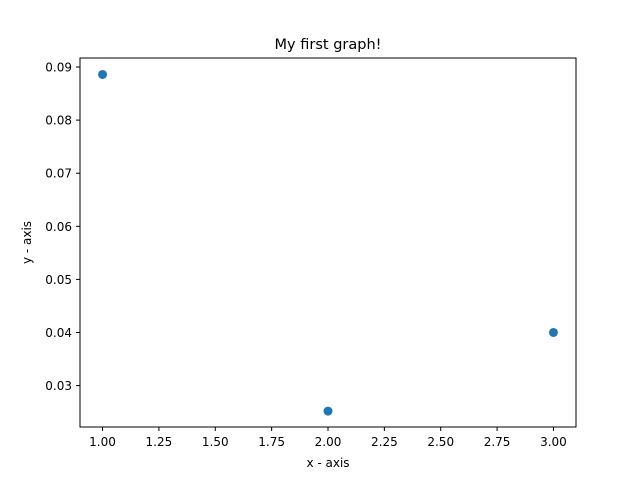  What do you see at coordinates (27, 242) in the screenshot?
I see `y-axis-label: y - axis` at bounding box center [27, 242].